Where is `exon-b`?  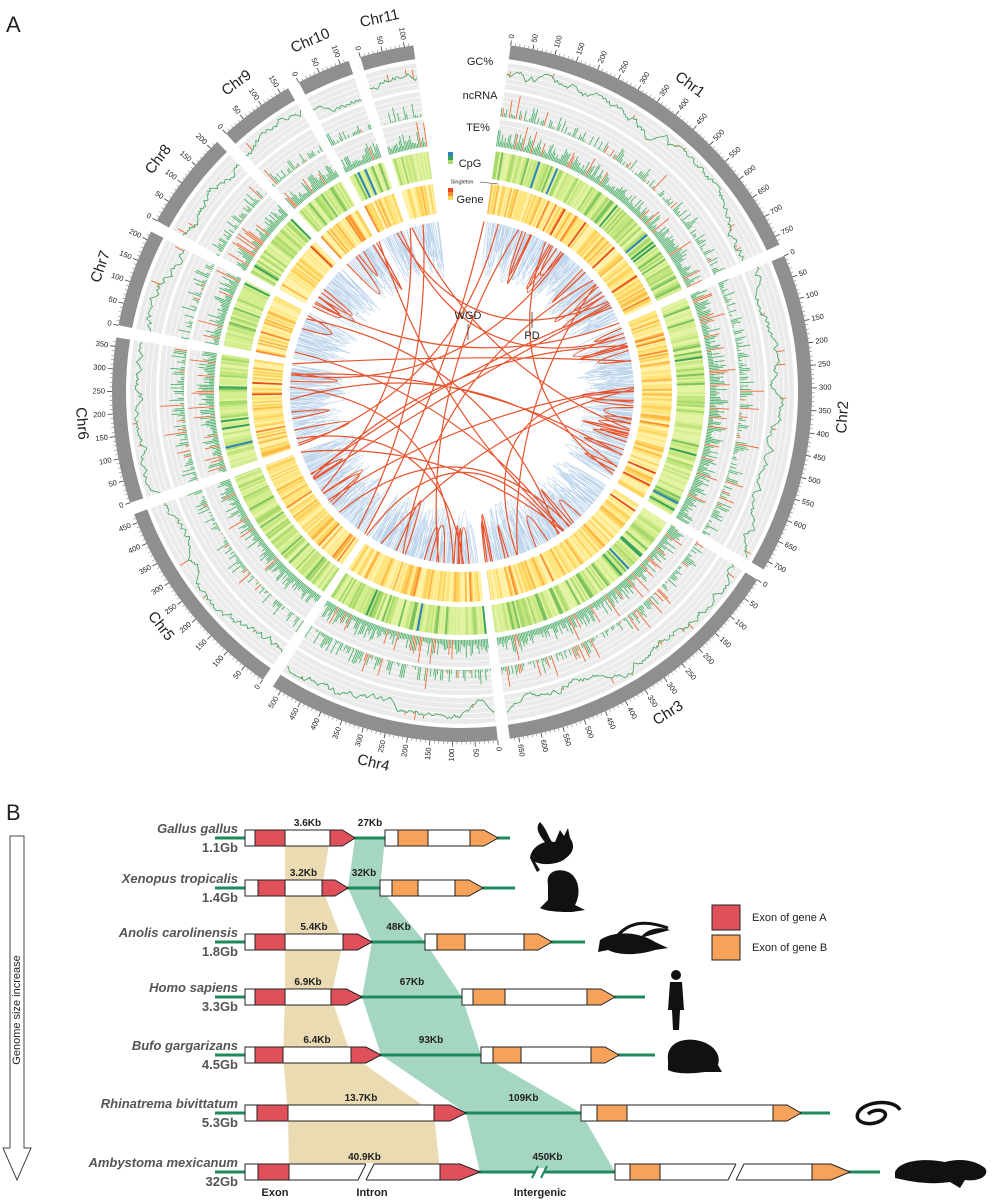 exon-b is located at coordinates (612, 1113).